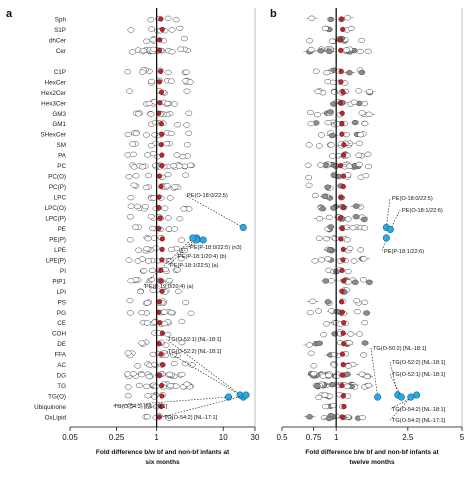 The height and width of the screenshot is (486, 474). Describe the element at coordinates (228, 397) in the screenshot. I see `highlight-point` at that location.